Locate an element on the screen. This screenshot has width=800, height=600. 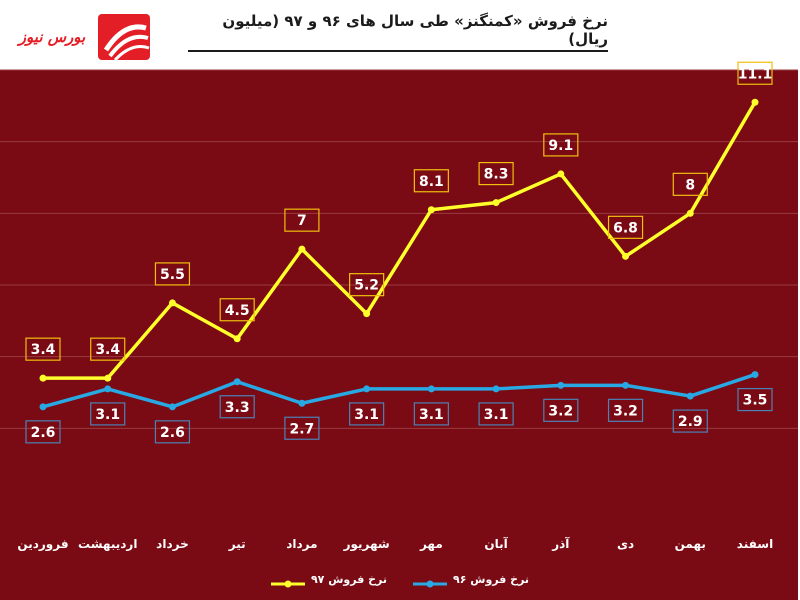
data-label-1: 8.3 is located at coordinates (496, 175).